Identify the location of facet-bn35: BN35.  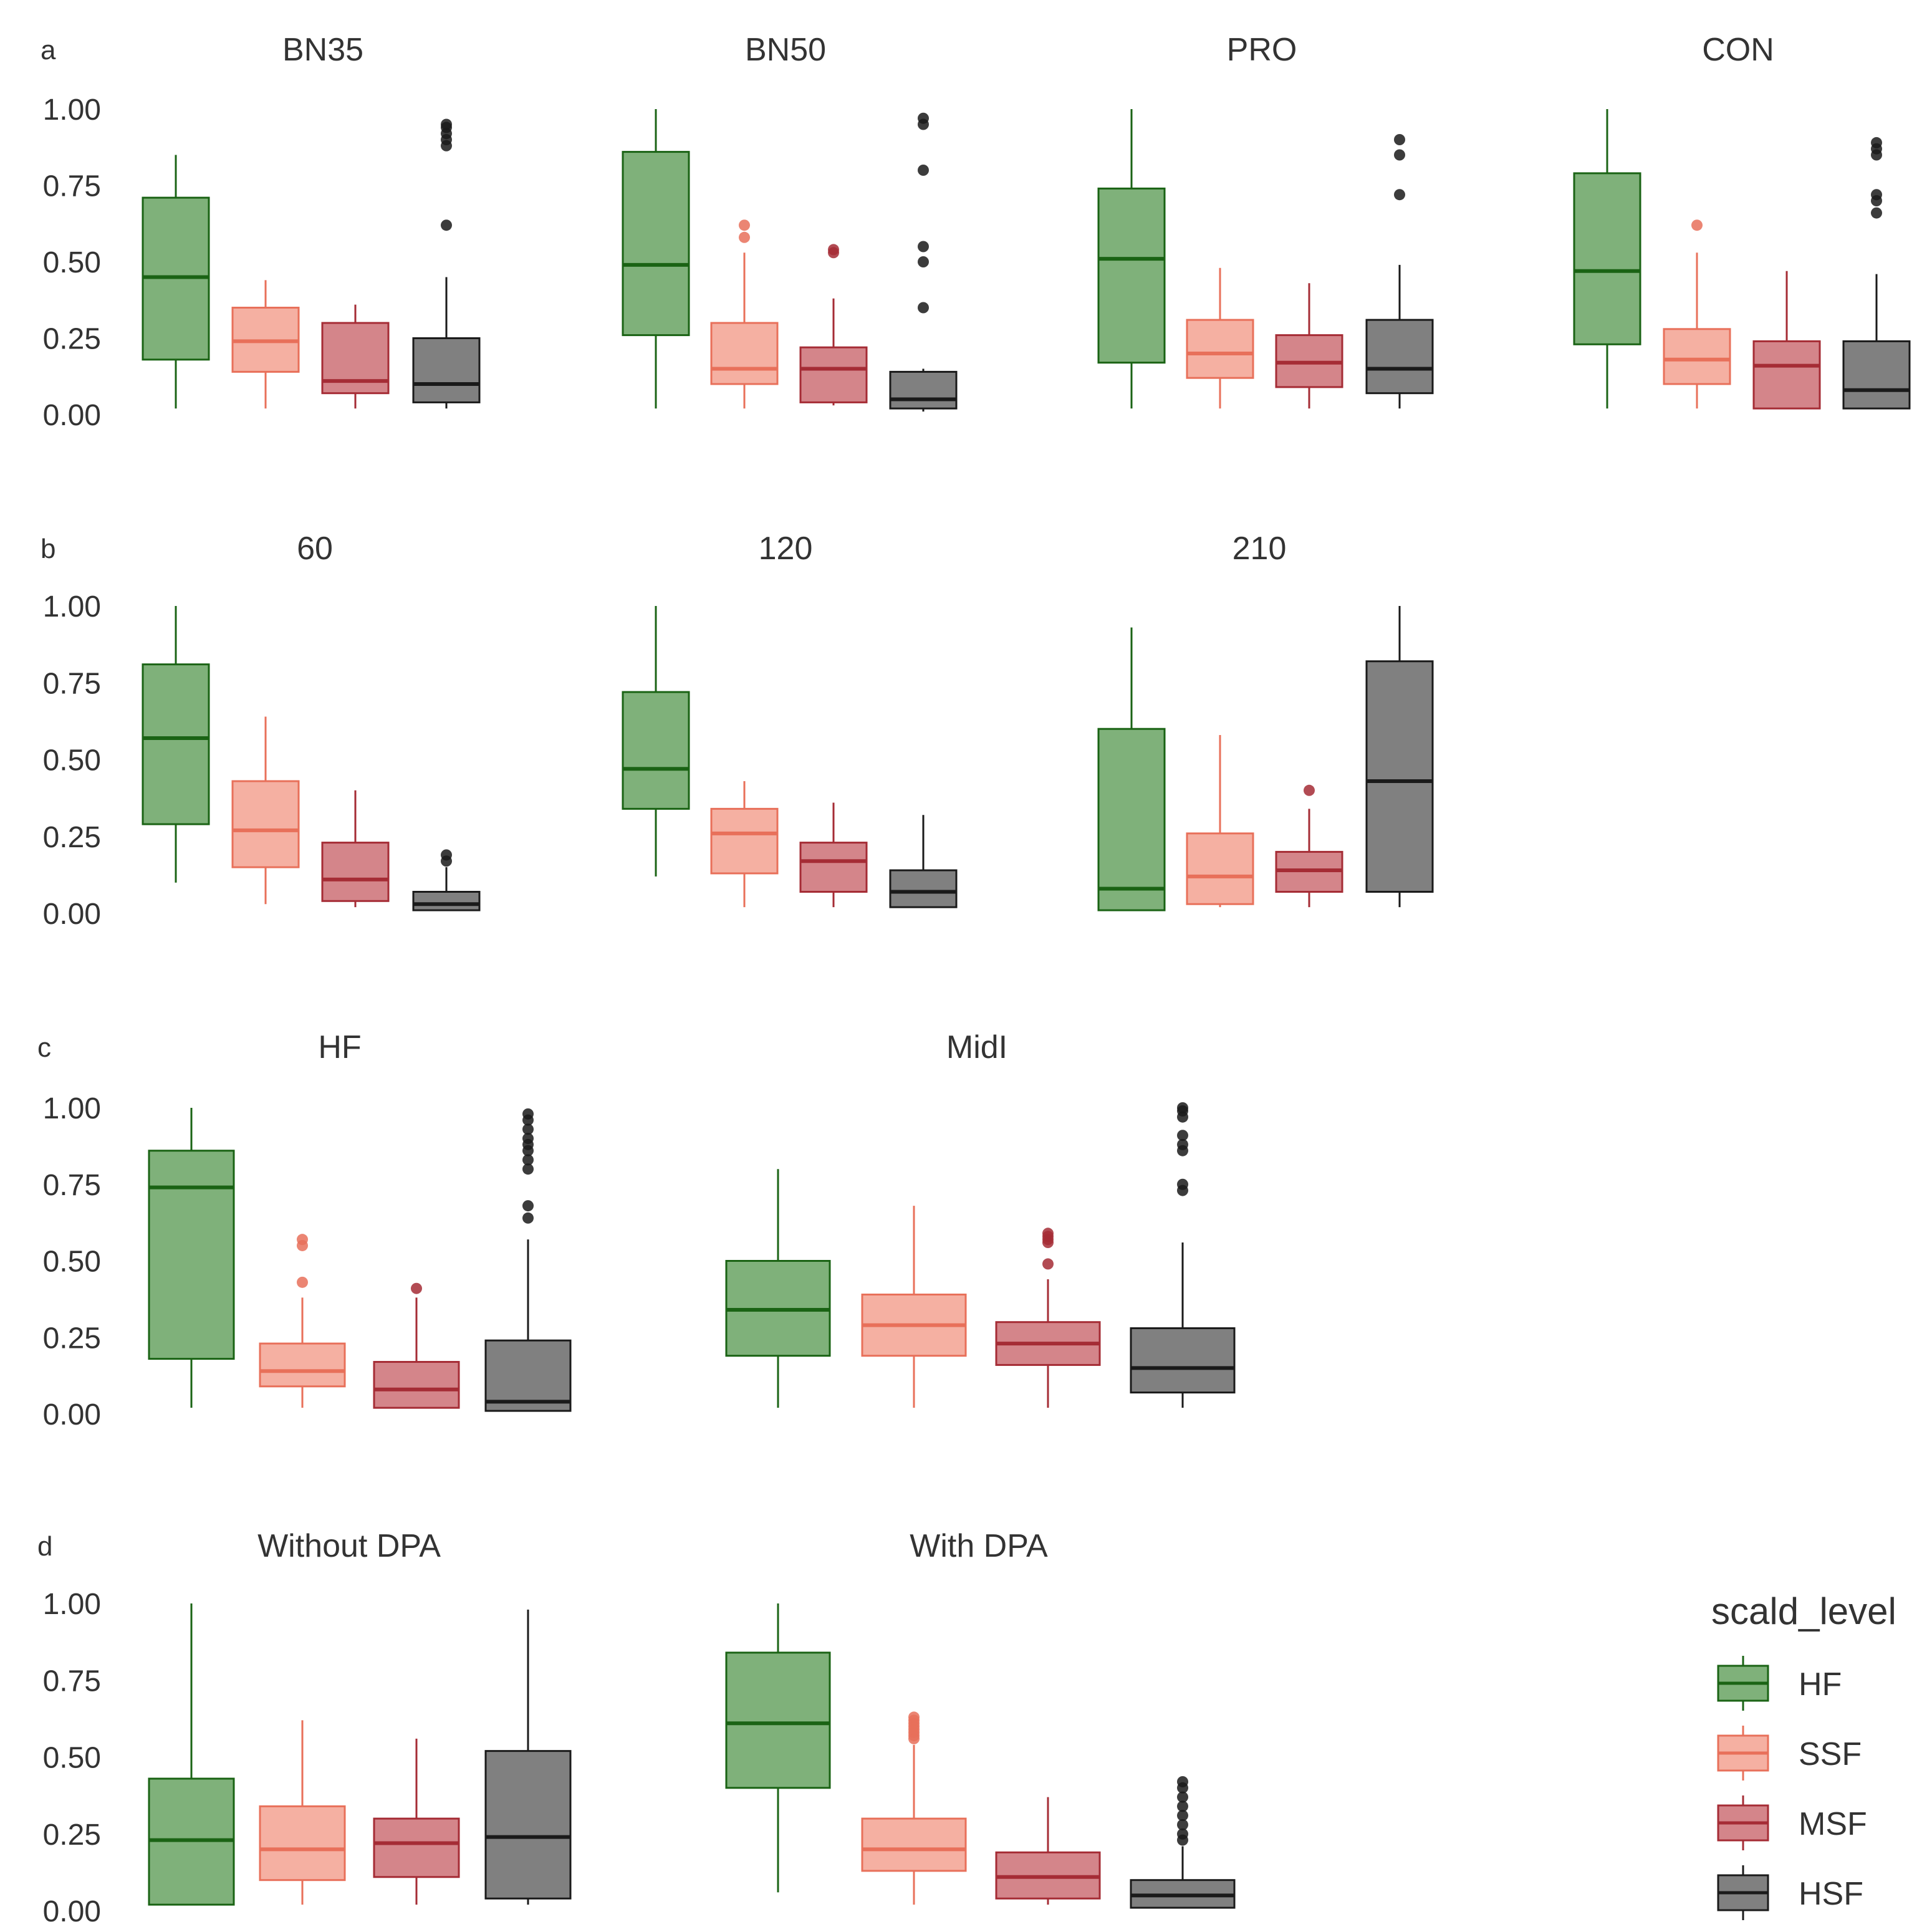
(311, 220).